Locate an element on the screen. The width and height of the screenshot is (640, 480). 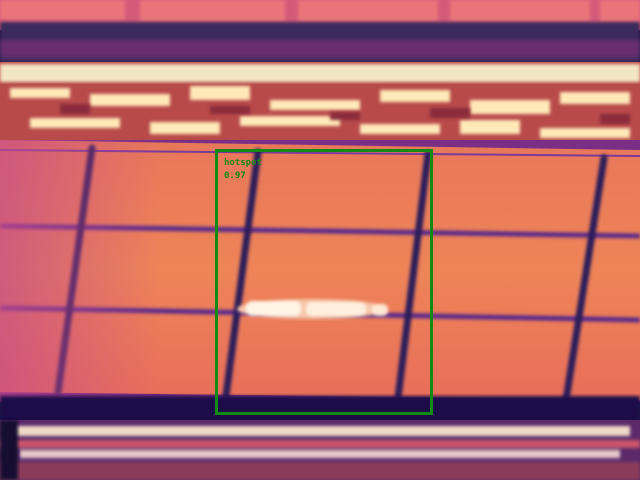
detection-class: hotspot is located at coordinates (243, 163).